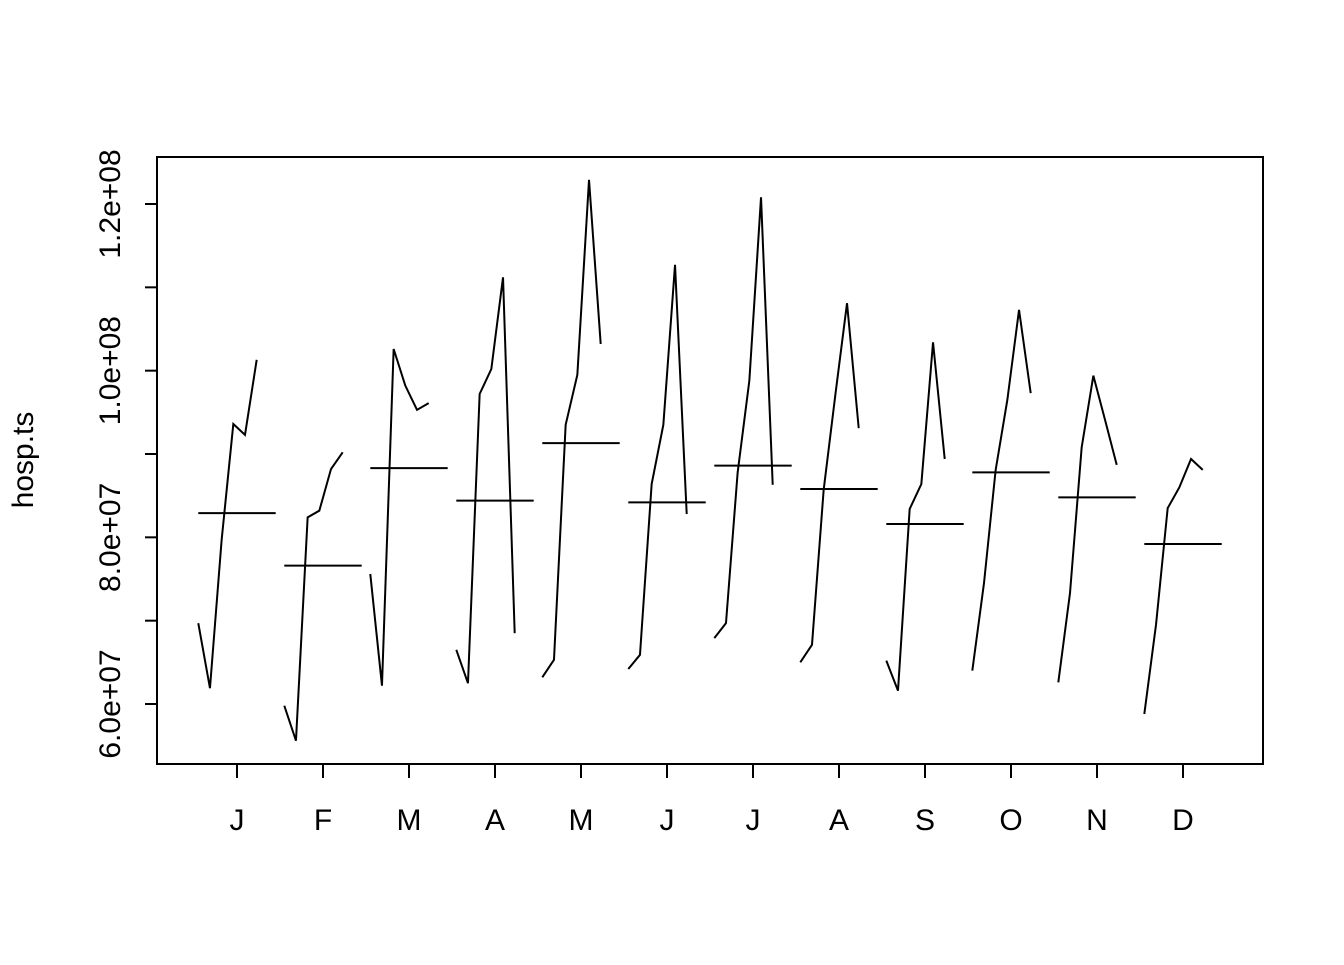  What do you see at coordinates (925, 820) in the screenshot?
I see `x-tick-label: S` at bounding box center [925, 820].